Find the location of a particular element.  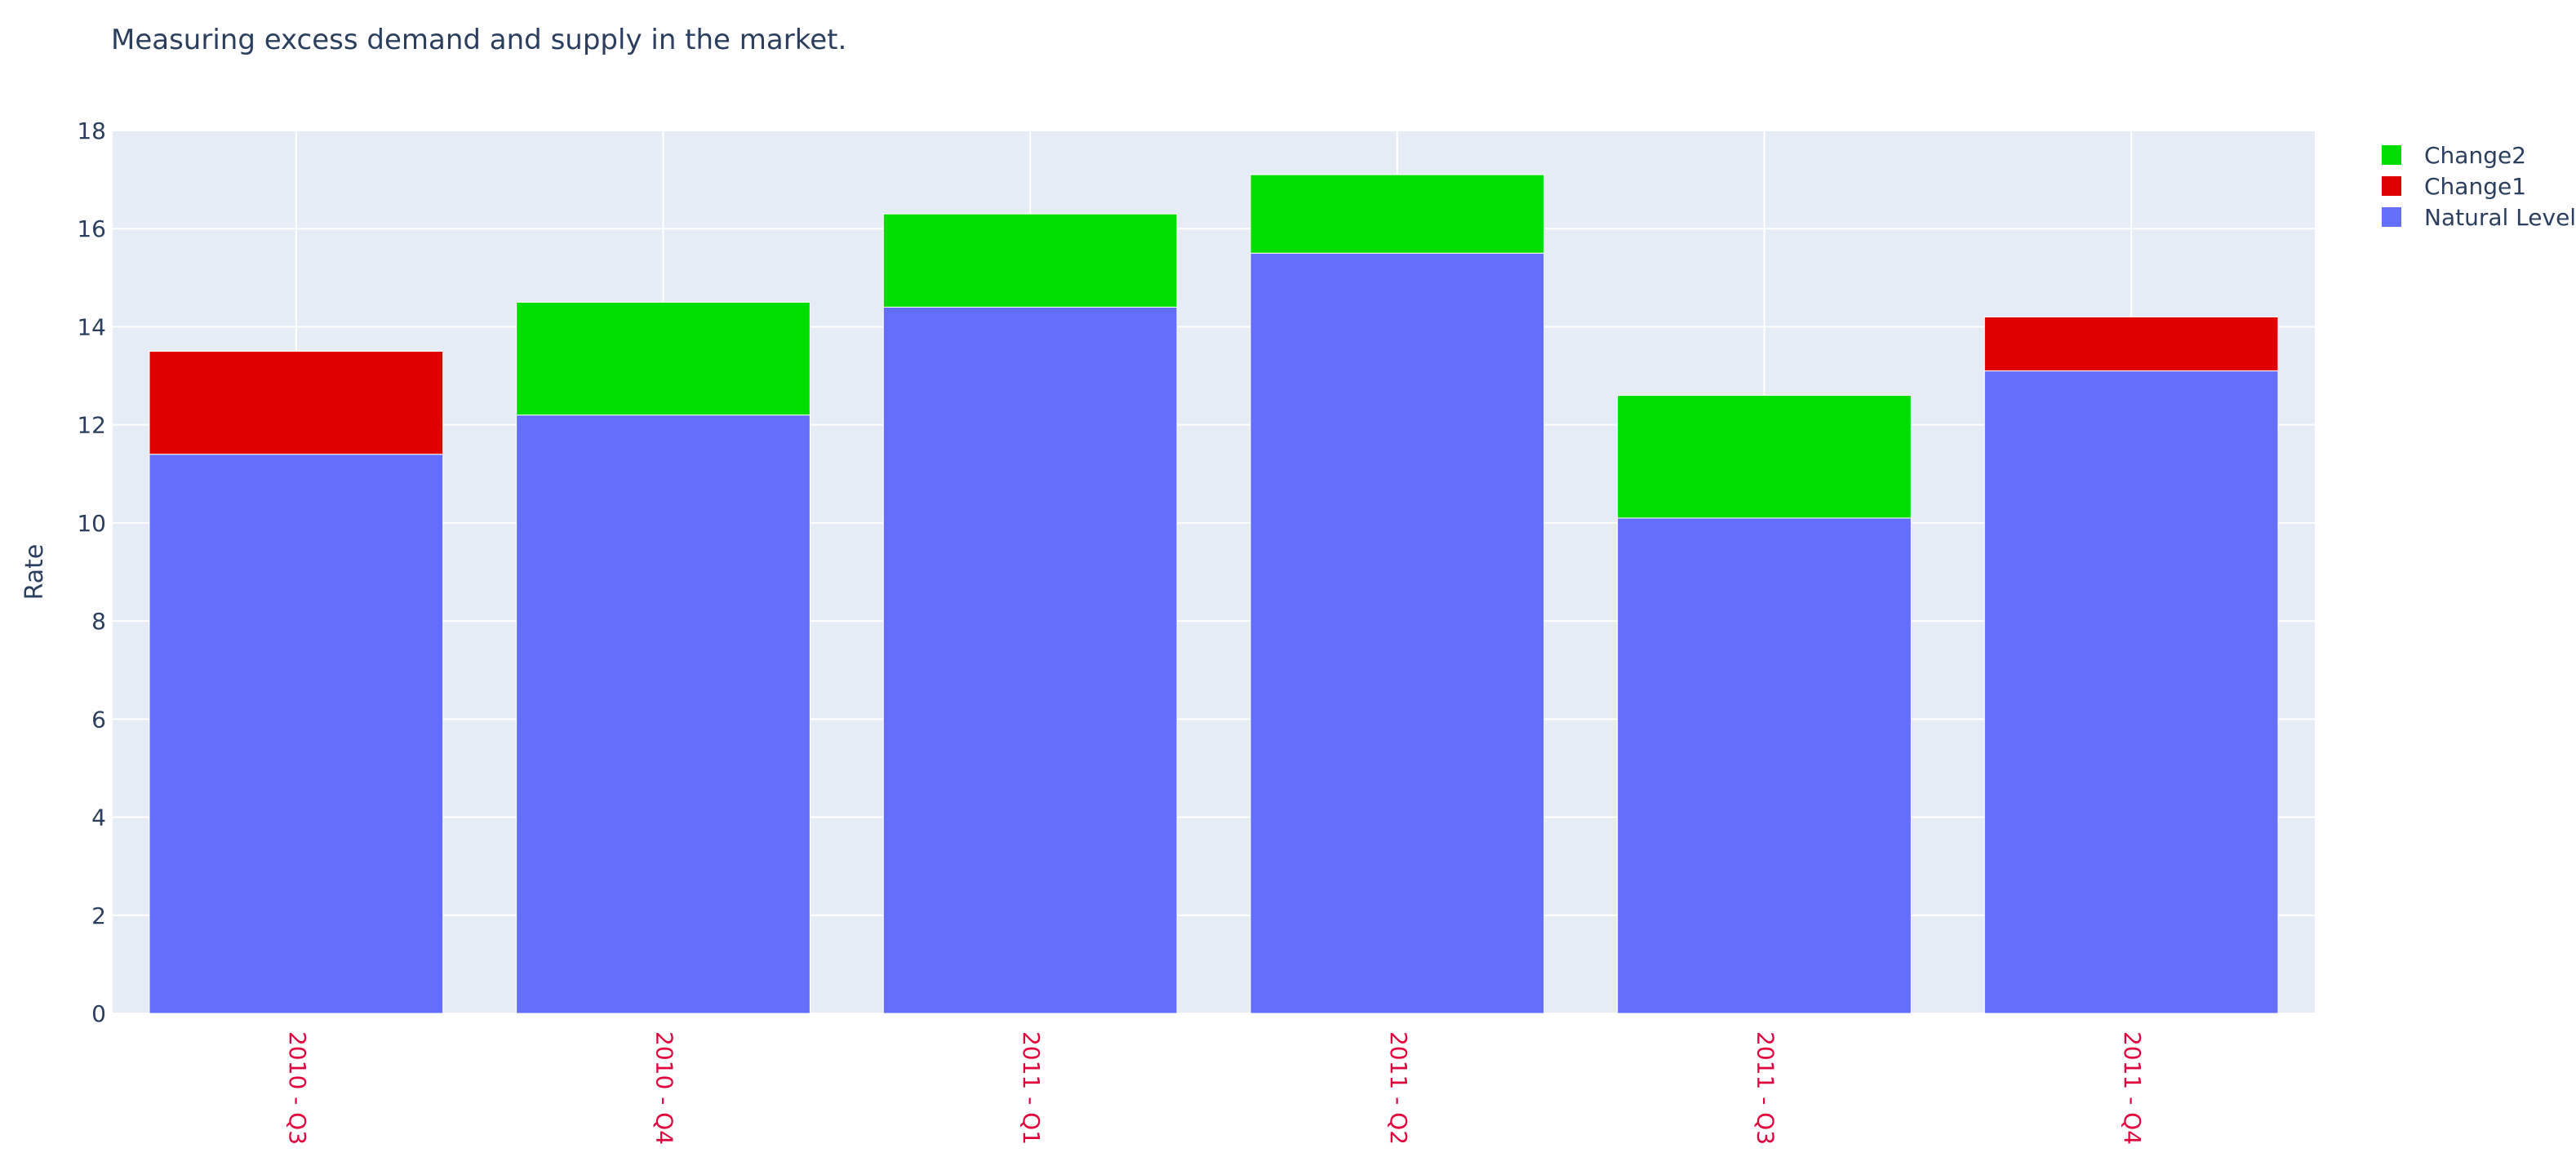

y-tick-label: 4 is located at coordinates (98, 818).